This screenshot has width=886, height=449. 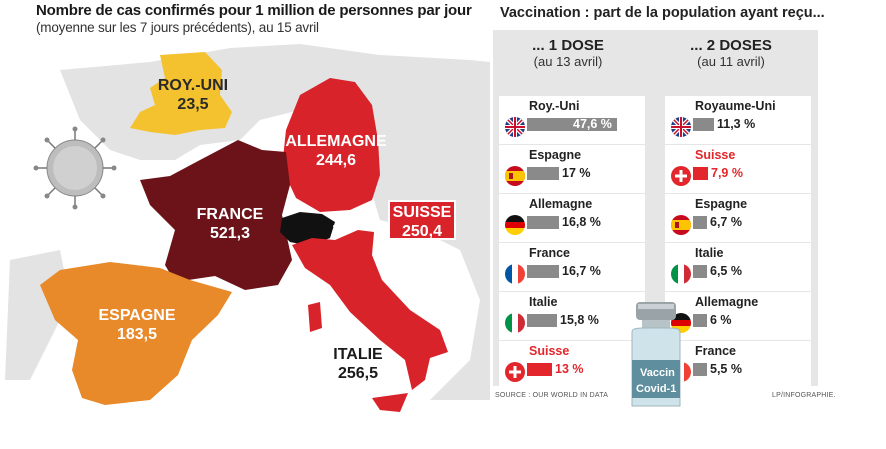 I want to click on label-germany-value: 244,6, so click(x=336, y=160).